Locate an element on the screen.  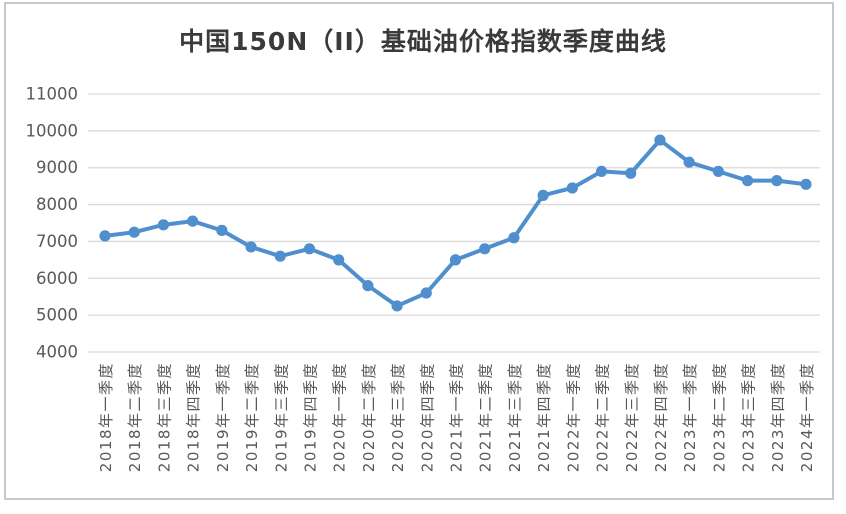
x-axis-tick-label: 2019年二季度 is located at coordinates (252, 417).